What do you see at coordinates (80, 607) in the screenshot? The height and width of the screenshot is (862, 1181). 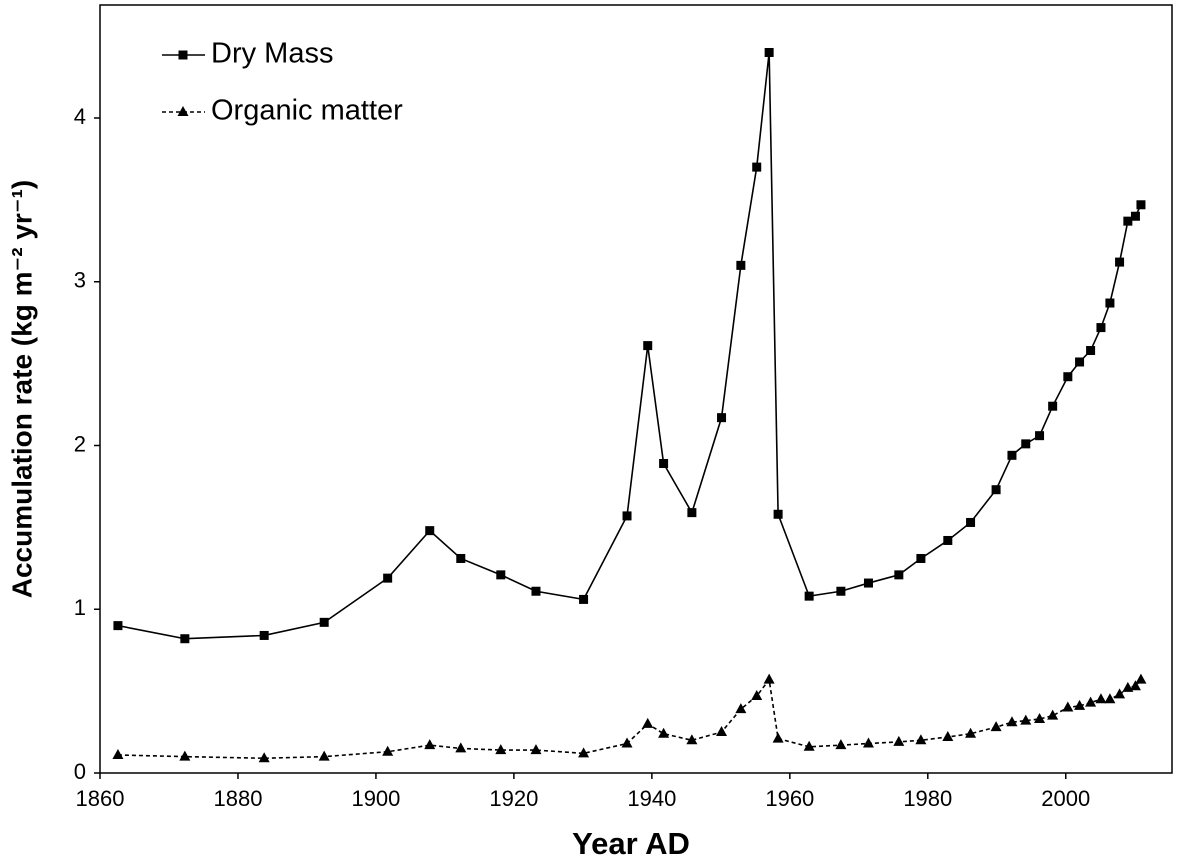 I see `y-tick-label: 1` at bounding box center [80, 607].